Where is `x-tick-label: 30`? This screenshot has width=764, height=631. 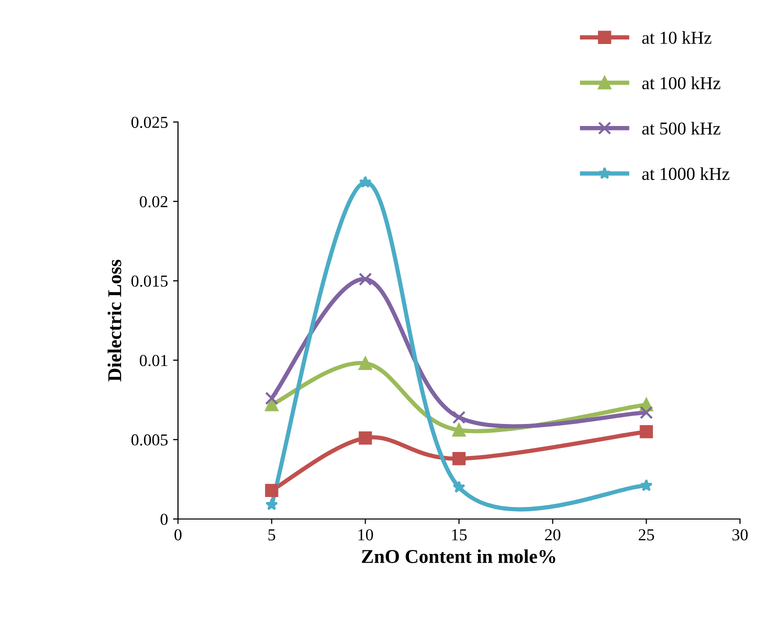 x-tick-label: 30 is located at coordinates (740, 534).